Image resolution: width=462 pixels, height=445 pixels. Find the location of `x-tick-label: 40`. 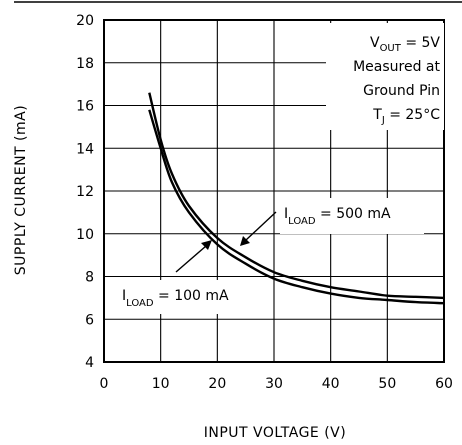

x-tick-label: 40 is located at coordinates (331, 384).